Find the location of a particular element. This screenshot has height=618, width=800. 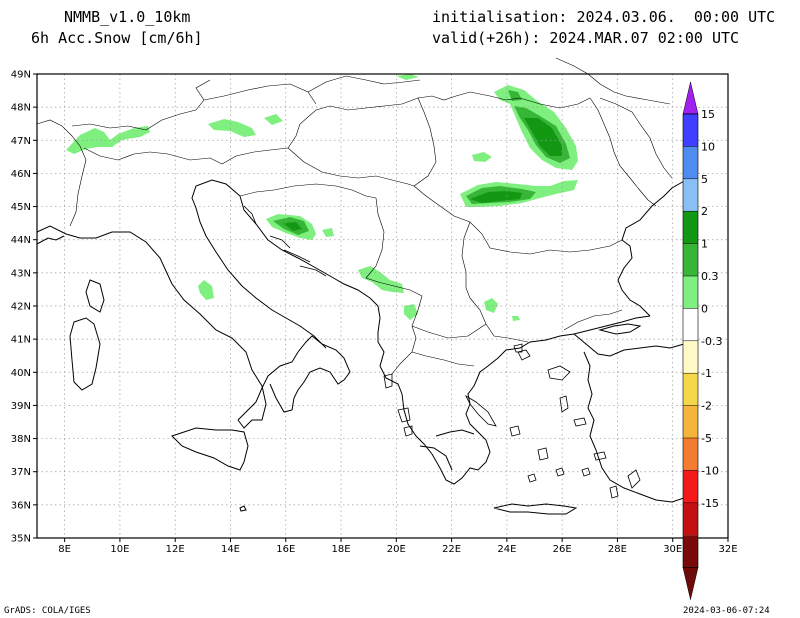

lon-tick-label: 20E is located at coordinates (396, 549).